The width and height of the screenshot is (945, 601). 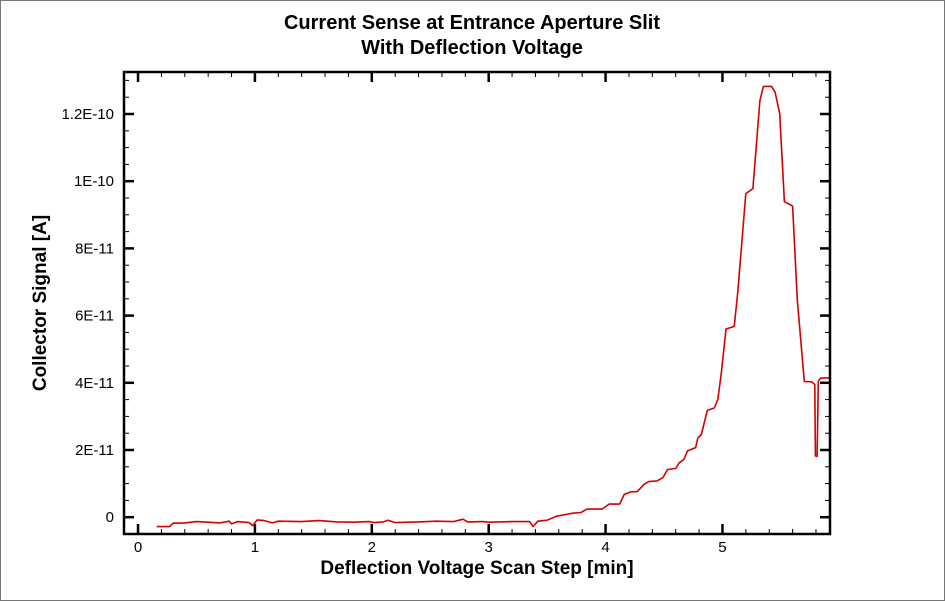 I want to click on x-tick-label: 3, so click(x=489, y=547).